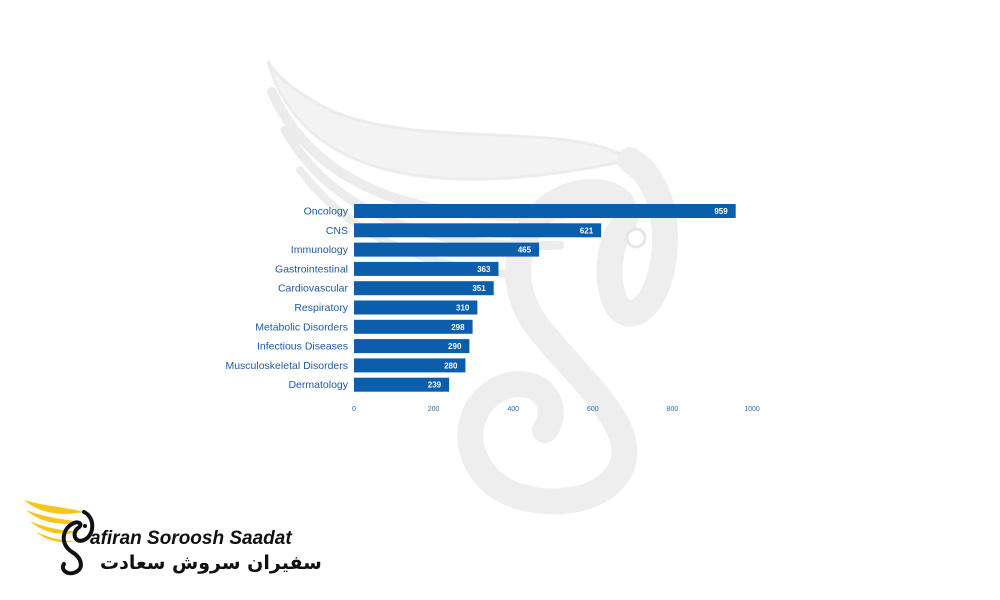  What do you see at coordinates (321, 308) in the screenshot?
I see `category-label: Respiratory` at bounding box center [321, 308].